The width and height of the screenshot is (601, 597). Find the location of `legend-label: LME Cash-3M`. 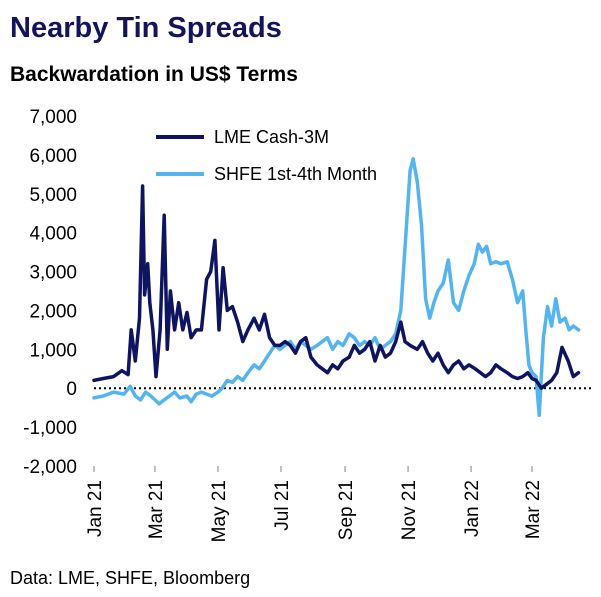

legend-label: LME Cash-3M is located at coordinates (271, 137).